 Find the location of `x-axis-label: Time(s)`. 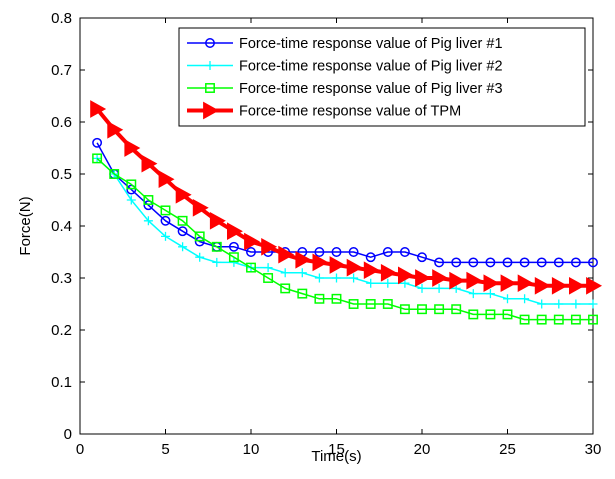

x-axis-label: Time(s) is located at coordinates (336, 456).